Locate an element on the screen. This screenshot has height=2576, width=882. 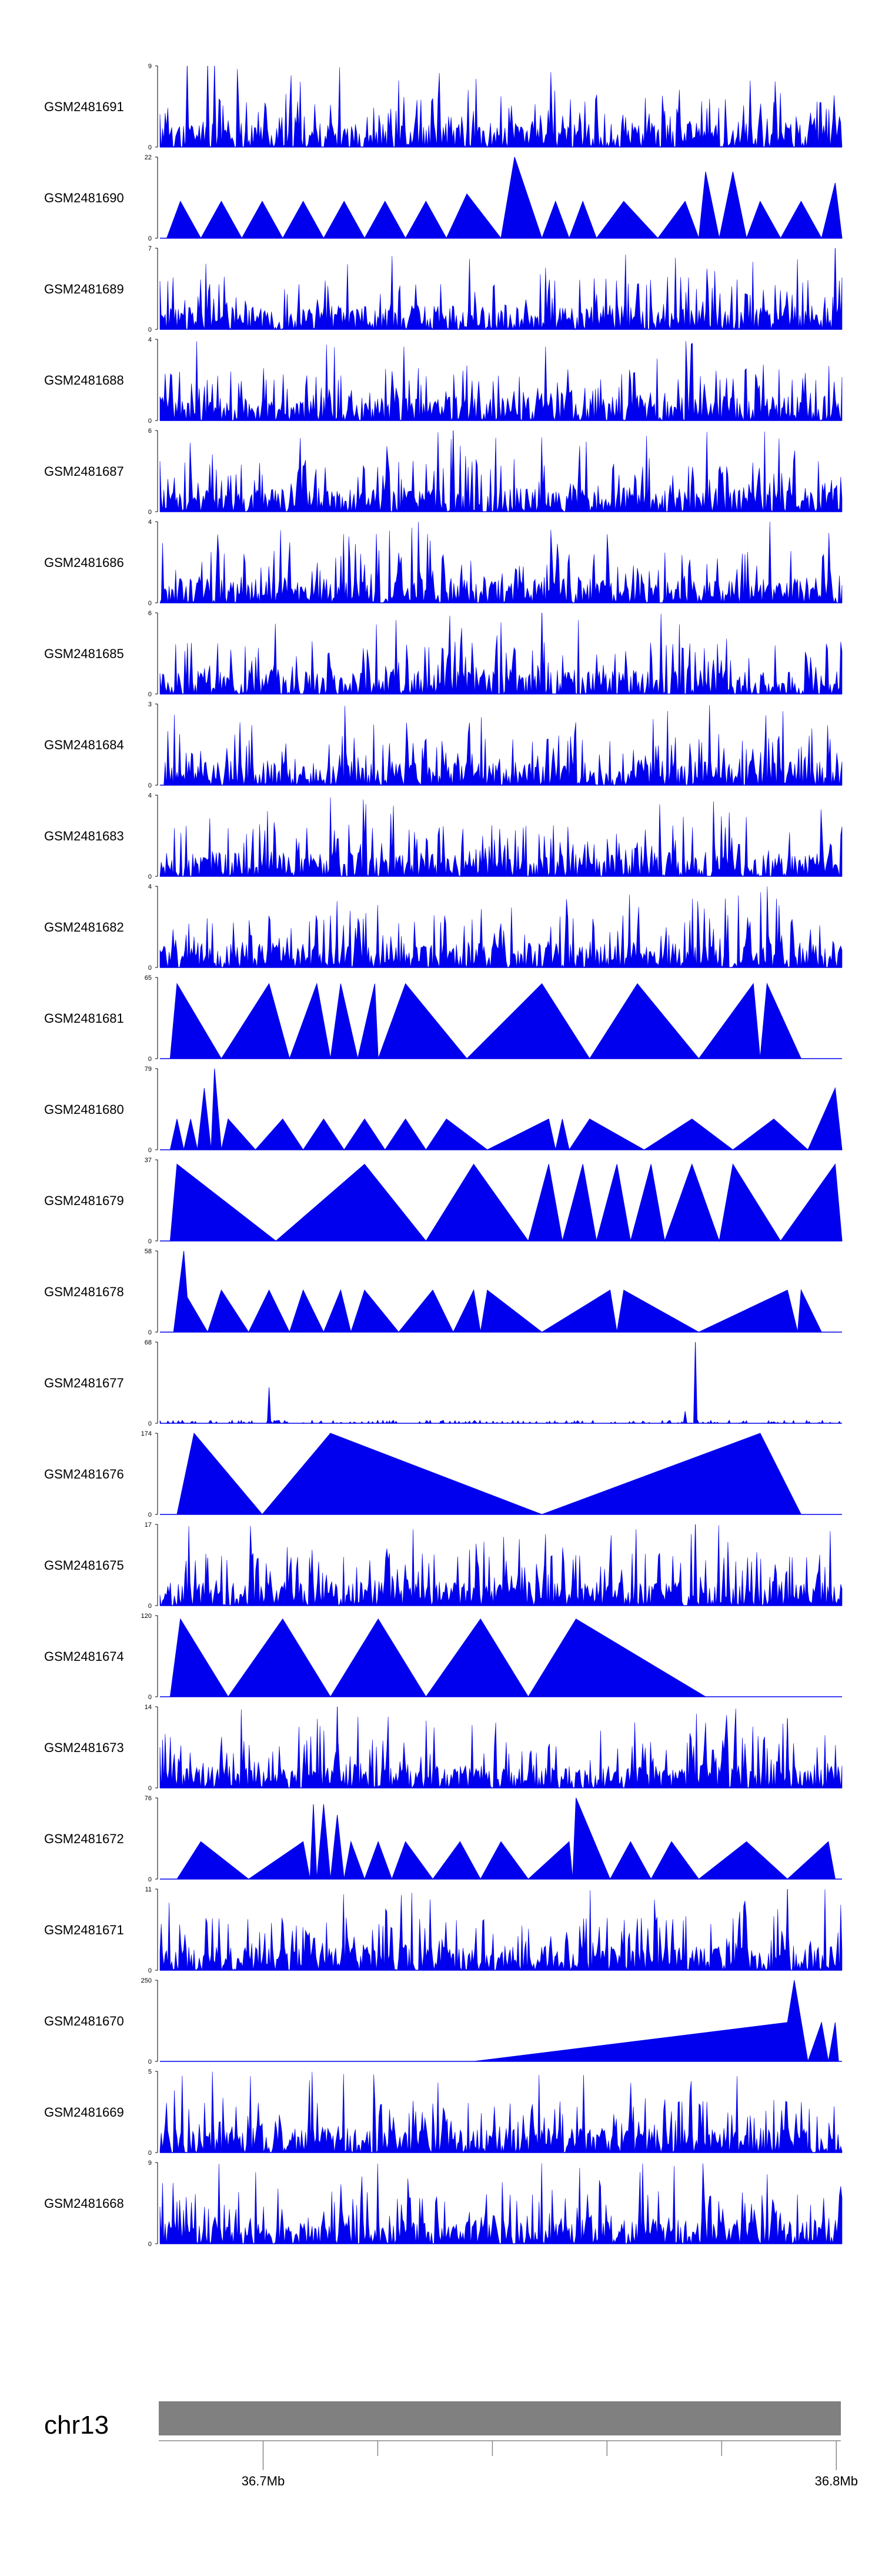
track-label: GSM2481671 is located at coordinates (84, 1930).